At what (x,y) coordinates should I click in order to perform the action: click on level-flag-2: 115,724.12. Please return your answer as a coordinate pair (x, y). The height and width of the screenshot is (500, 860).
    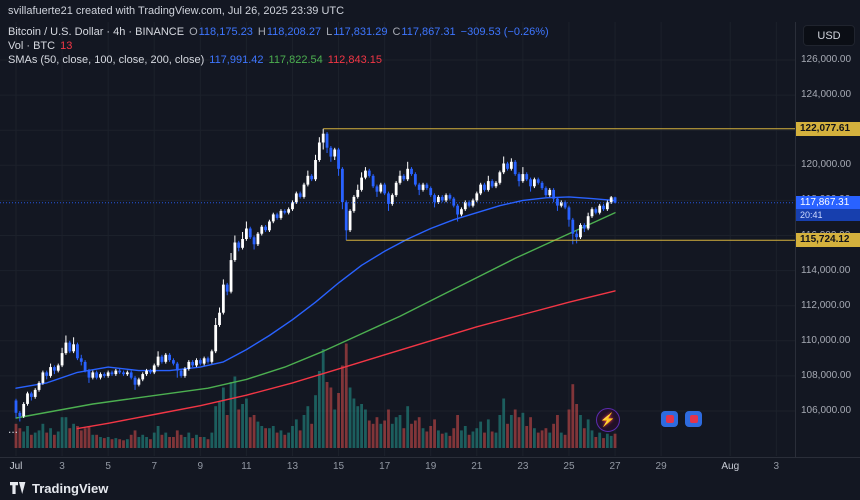
    Looking at the image, I should click on (828, 240).